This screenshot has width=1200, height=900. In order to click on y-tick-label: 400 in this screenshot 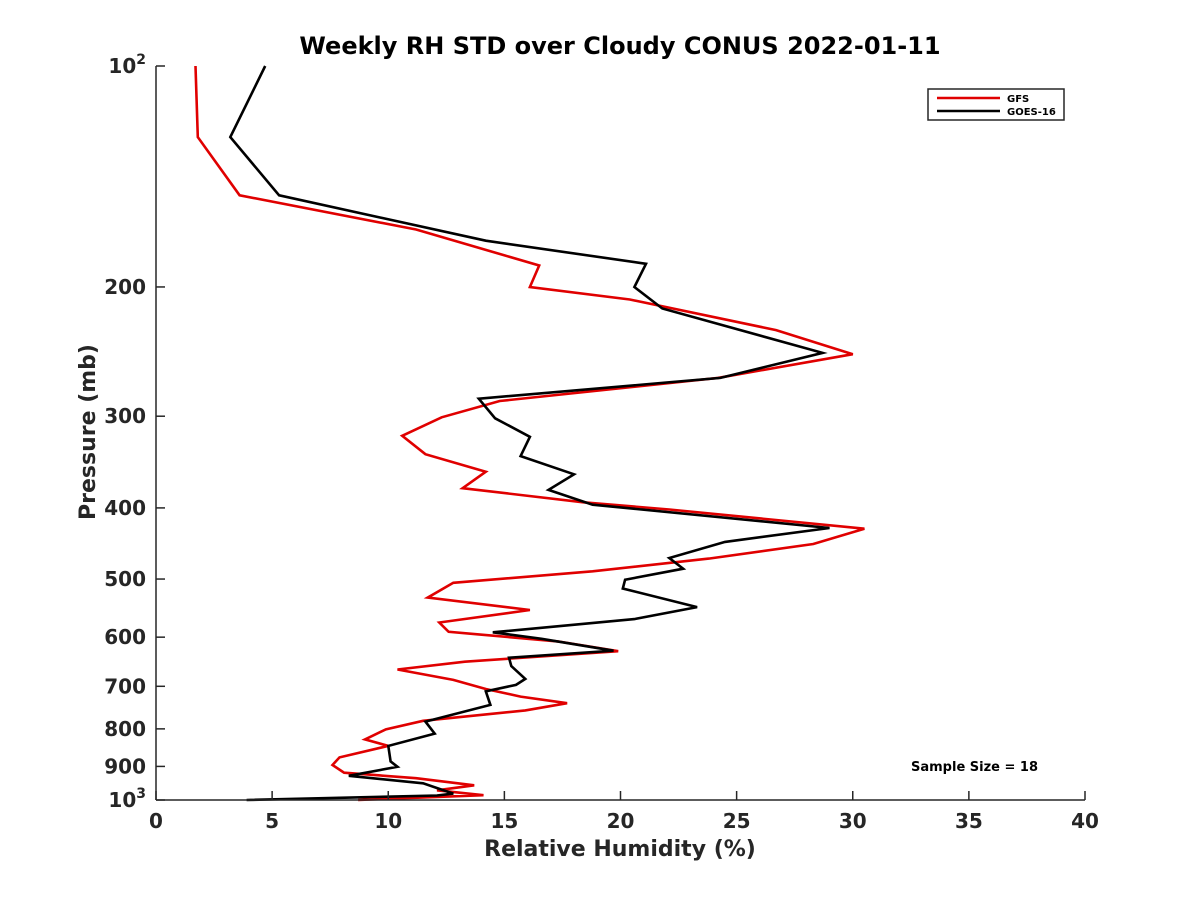, I will do `click(125, 508)`.